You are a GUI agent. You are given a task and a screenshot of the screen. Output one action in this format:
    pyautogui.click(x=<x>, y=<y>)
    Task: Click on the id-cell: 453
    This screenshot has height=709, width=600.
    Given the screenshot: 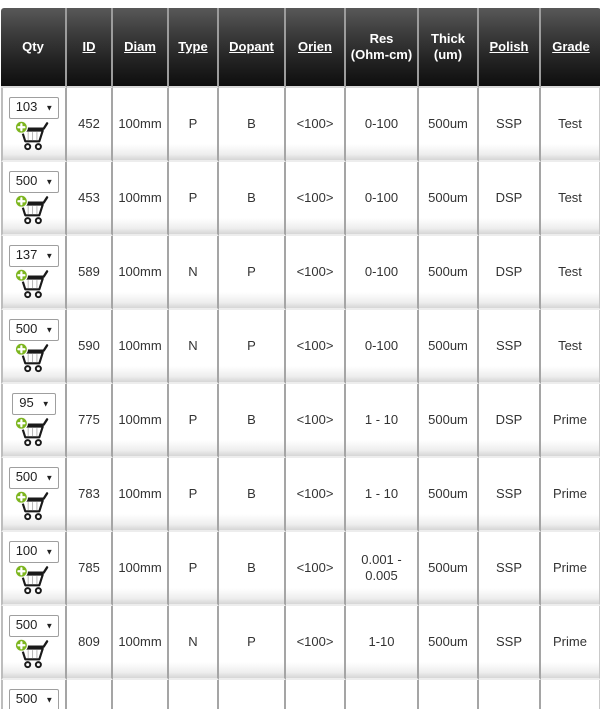 What is the action you would take?
    pyautogui.click(x=90, y=199)
    